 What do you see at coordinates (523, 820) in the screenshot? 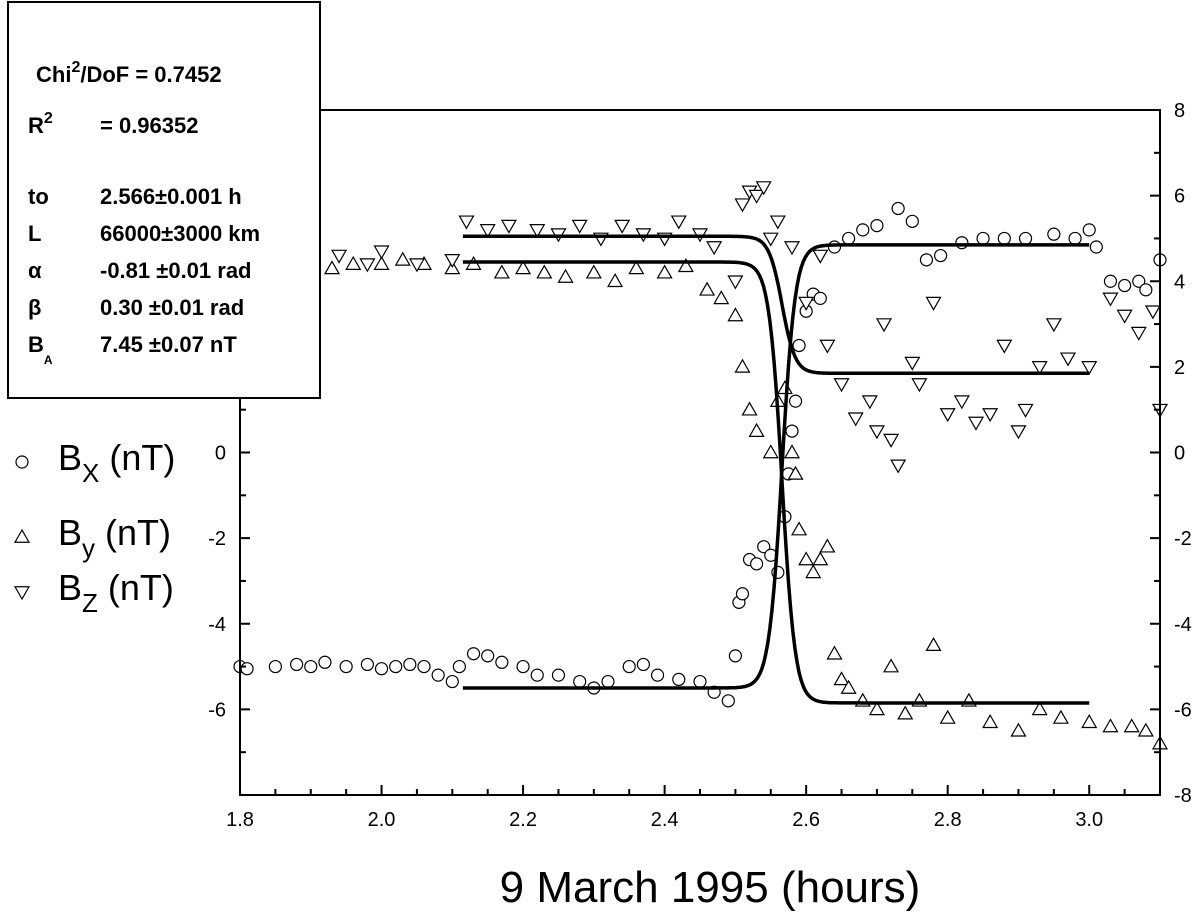
I see `x-tick-label: 2.2` at bounding box center [523, 820].